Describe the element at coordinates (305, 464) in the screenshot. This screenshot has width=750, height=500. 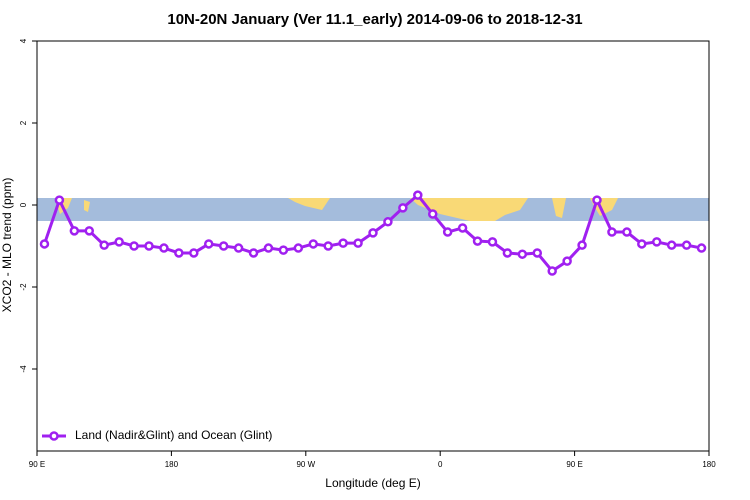
I see `x-tick-label: 90 W` at that location.